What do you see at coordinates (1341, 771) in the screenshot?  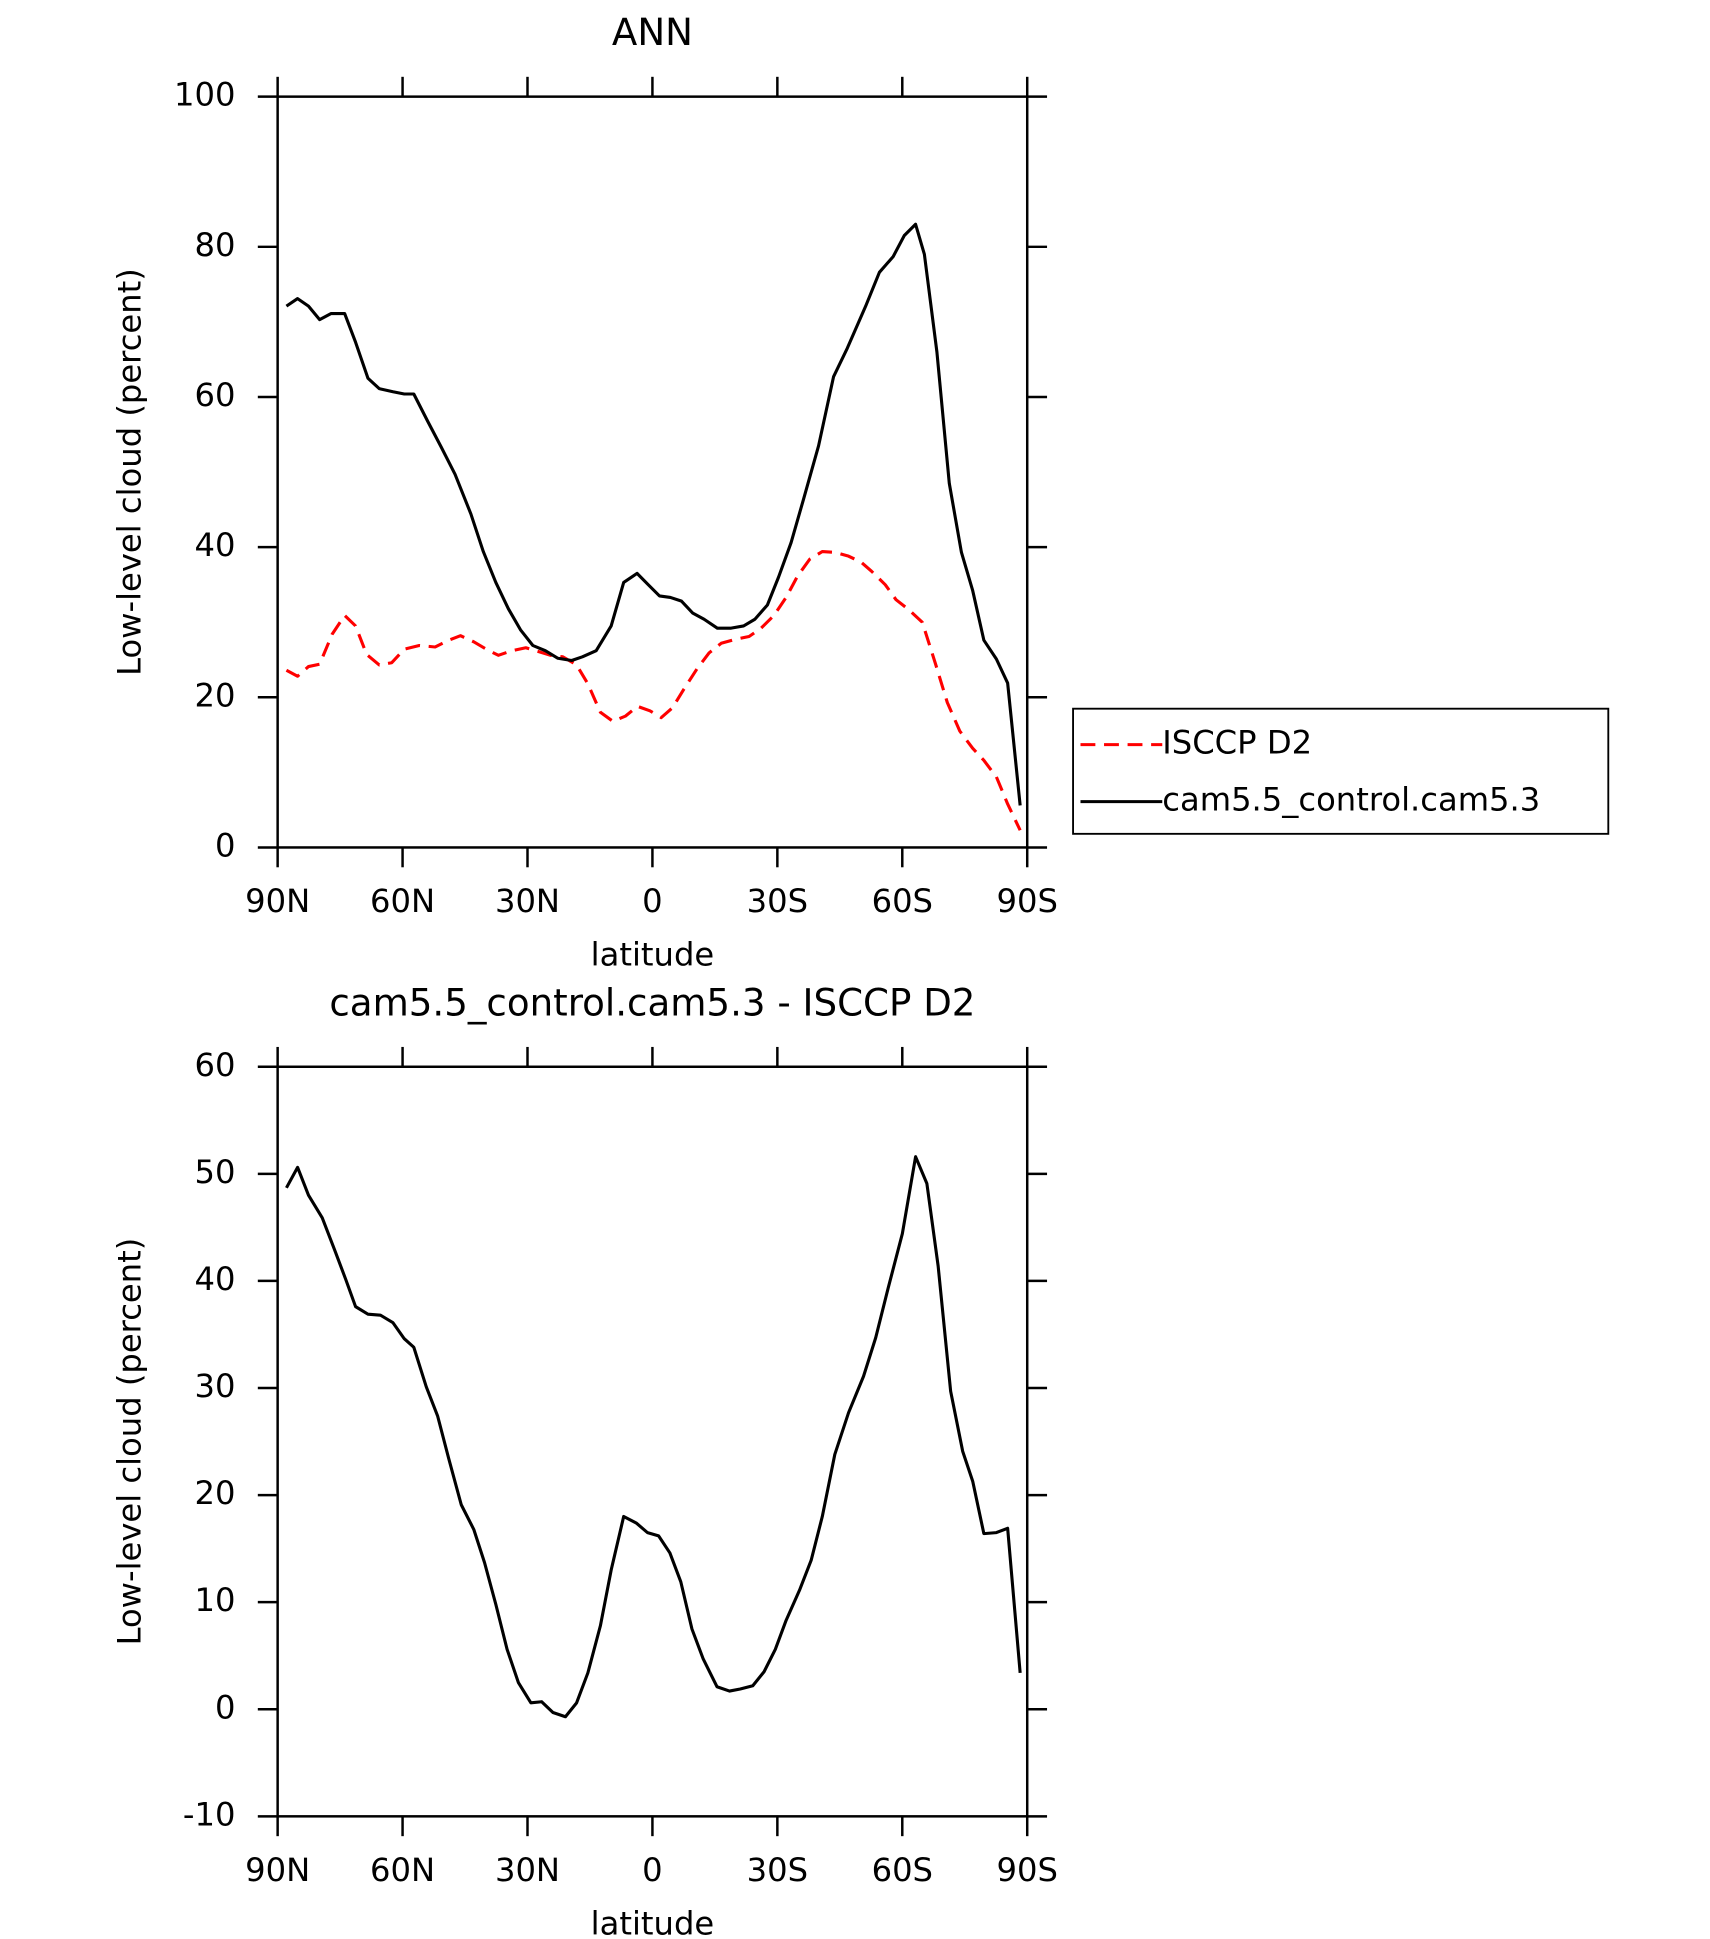 I see `legend-box` at bounding box center [1341, 771].